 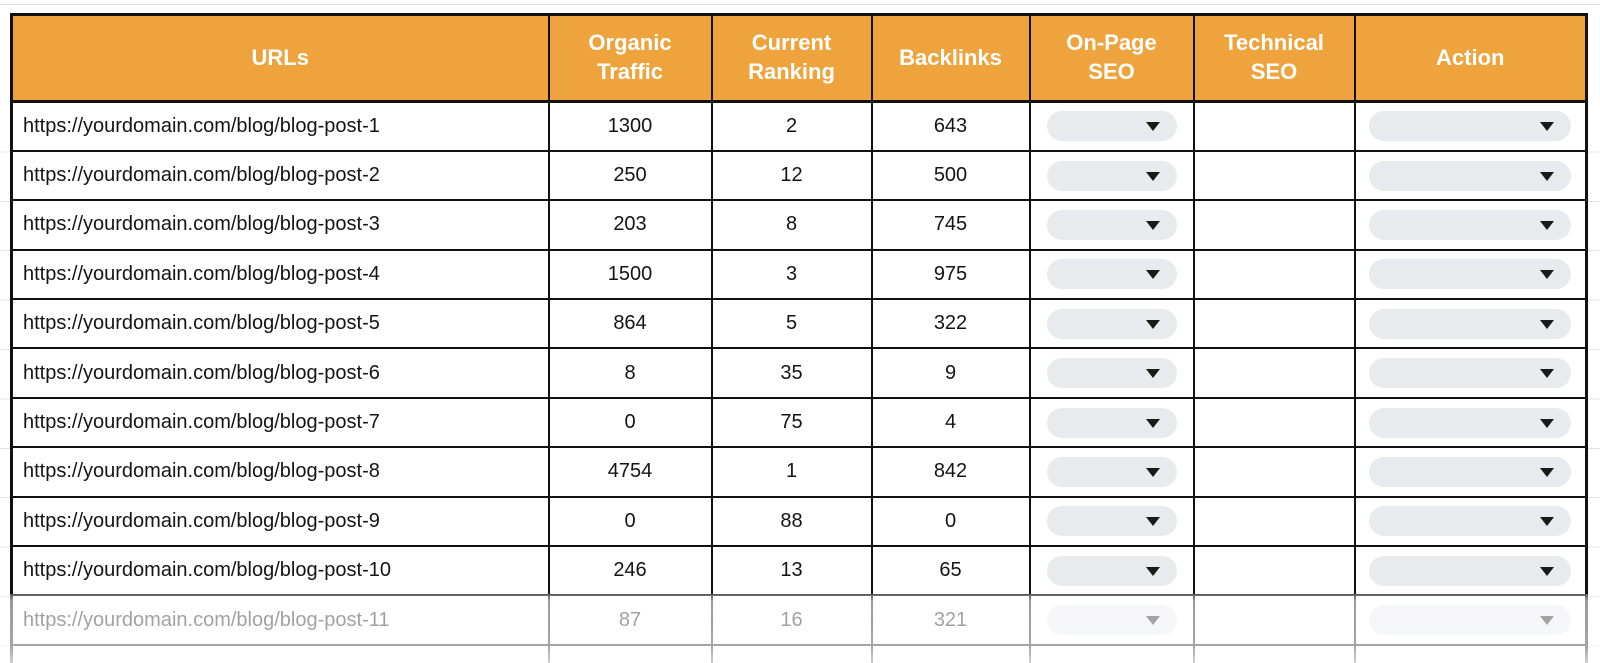 I want to click on header-urls: URLs, so click(x=280, y=58).